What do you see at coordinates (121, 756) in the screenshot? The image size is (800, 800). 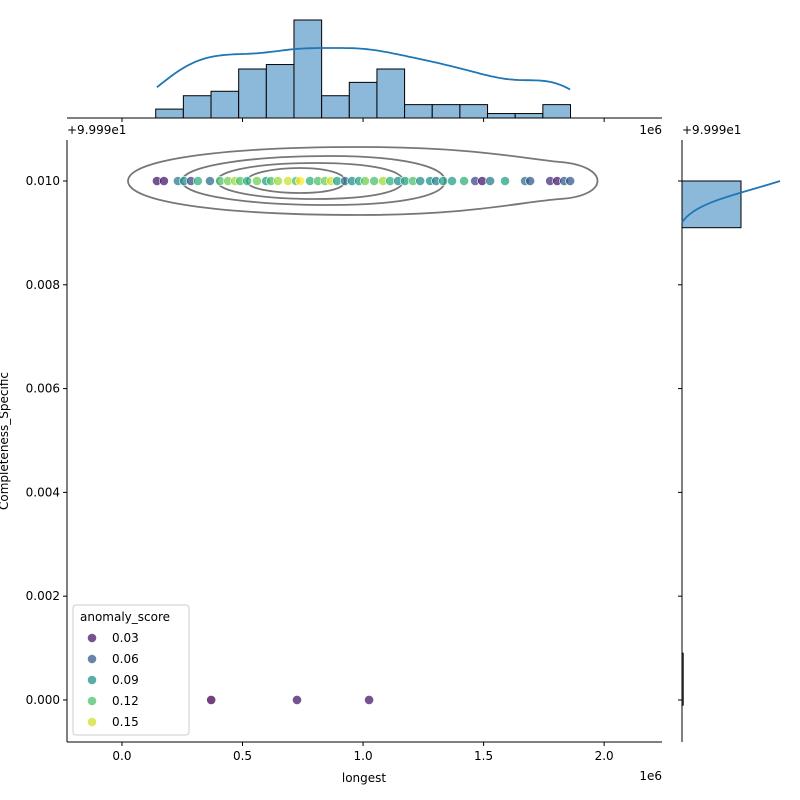 I see `x-tick-label: 0.0` at bounding box center [121, 756].